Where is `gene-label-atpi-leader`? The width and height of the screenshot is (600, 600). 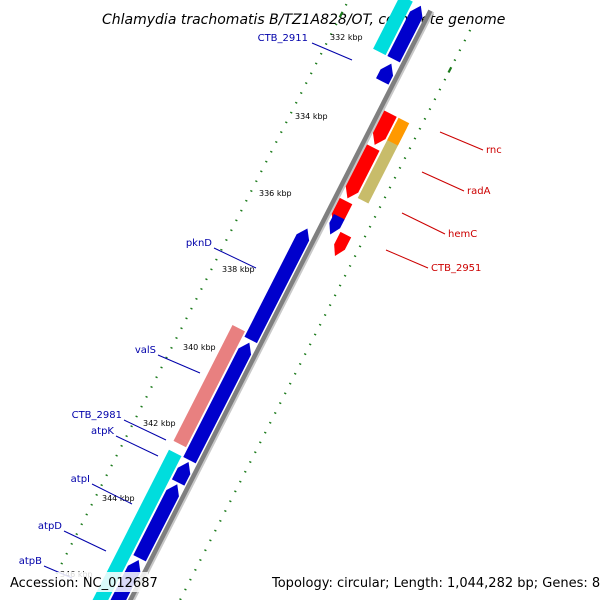 gene-label-atpi-leader is located at coordinates (112, 494).